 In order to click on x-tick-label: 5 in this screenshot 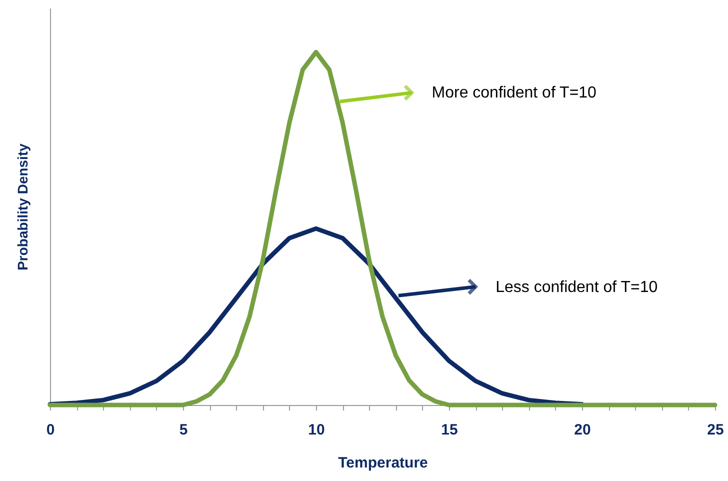, I will do `click(183, 430)`.